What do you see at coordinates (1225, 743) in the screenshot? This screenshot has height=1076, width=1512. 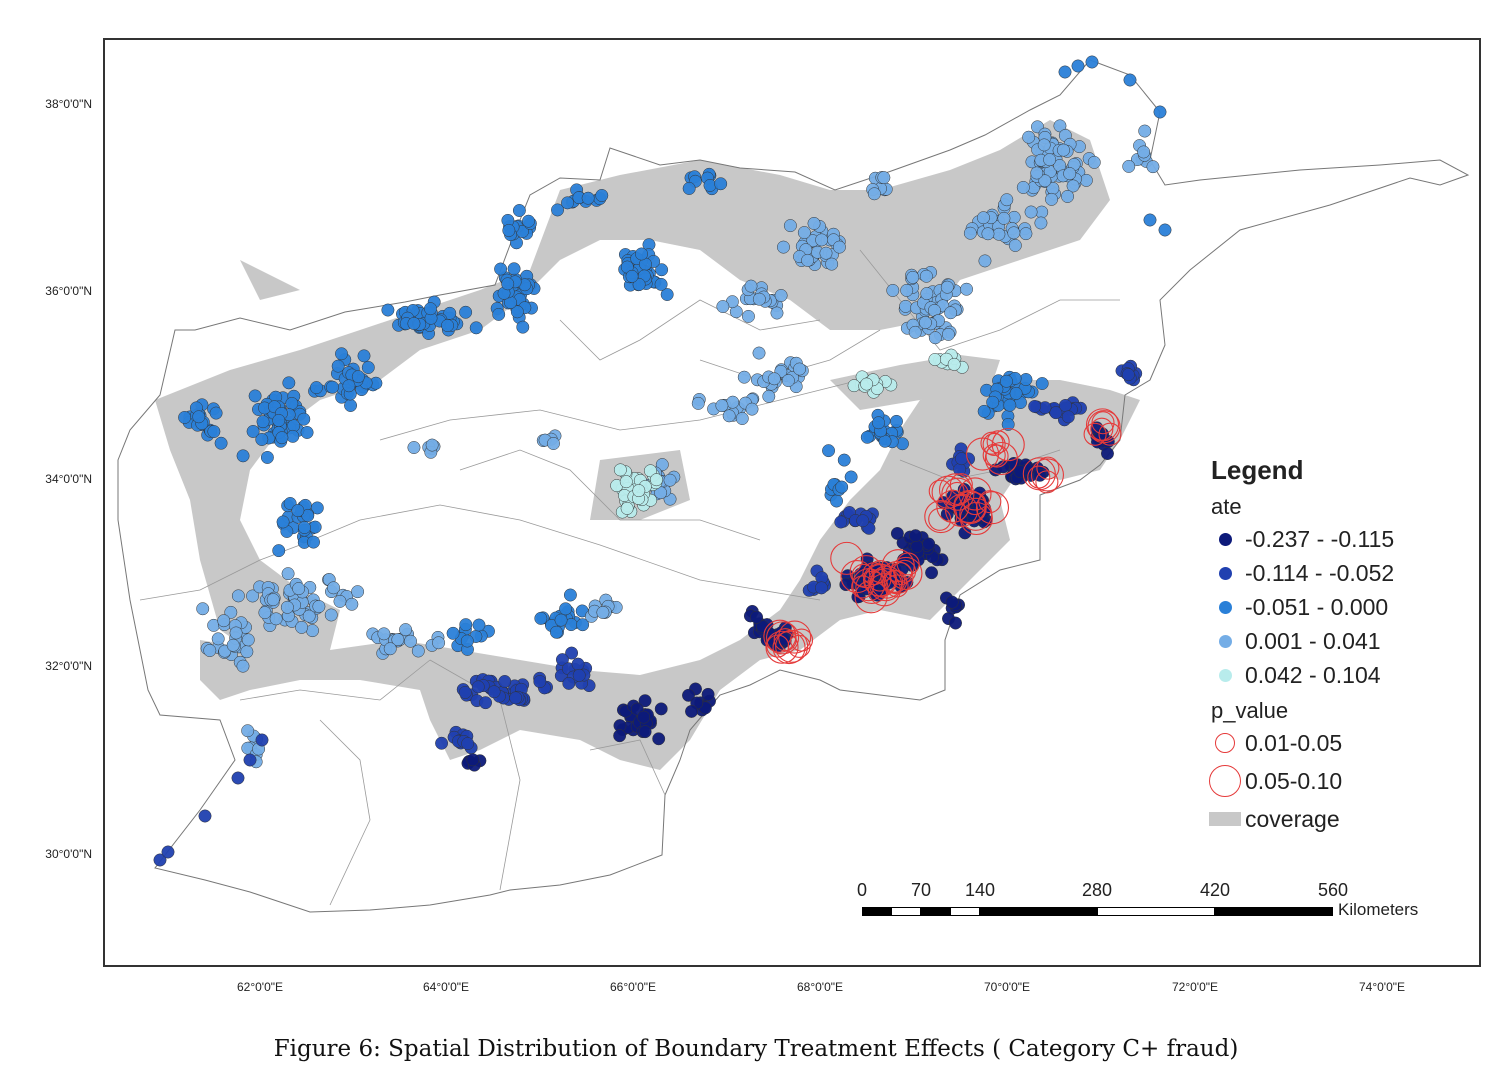 I see `small-ring-icon` at bounding box center [1225, 743].